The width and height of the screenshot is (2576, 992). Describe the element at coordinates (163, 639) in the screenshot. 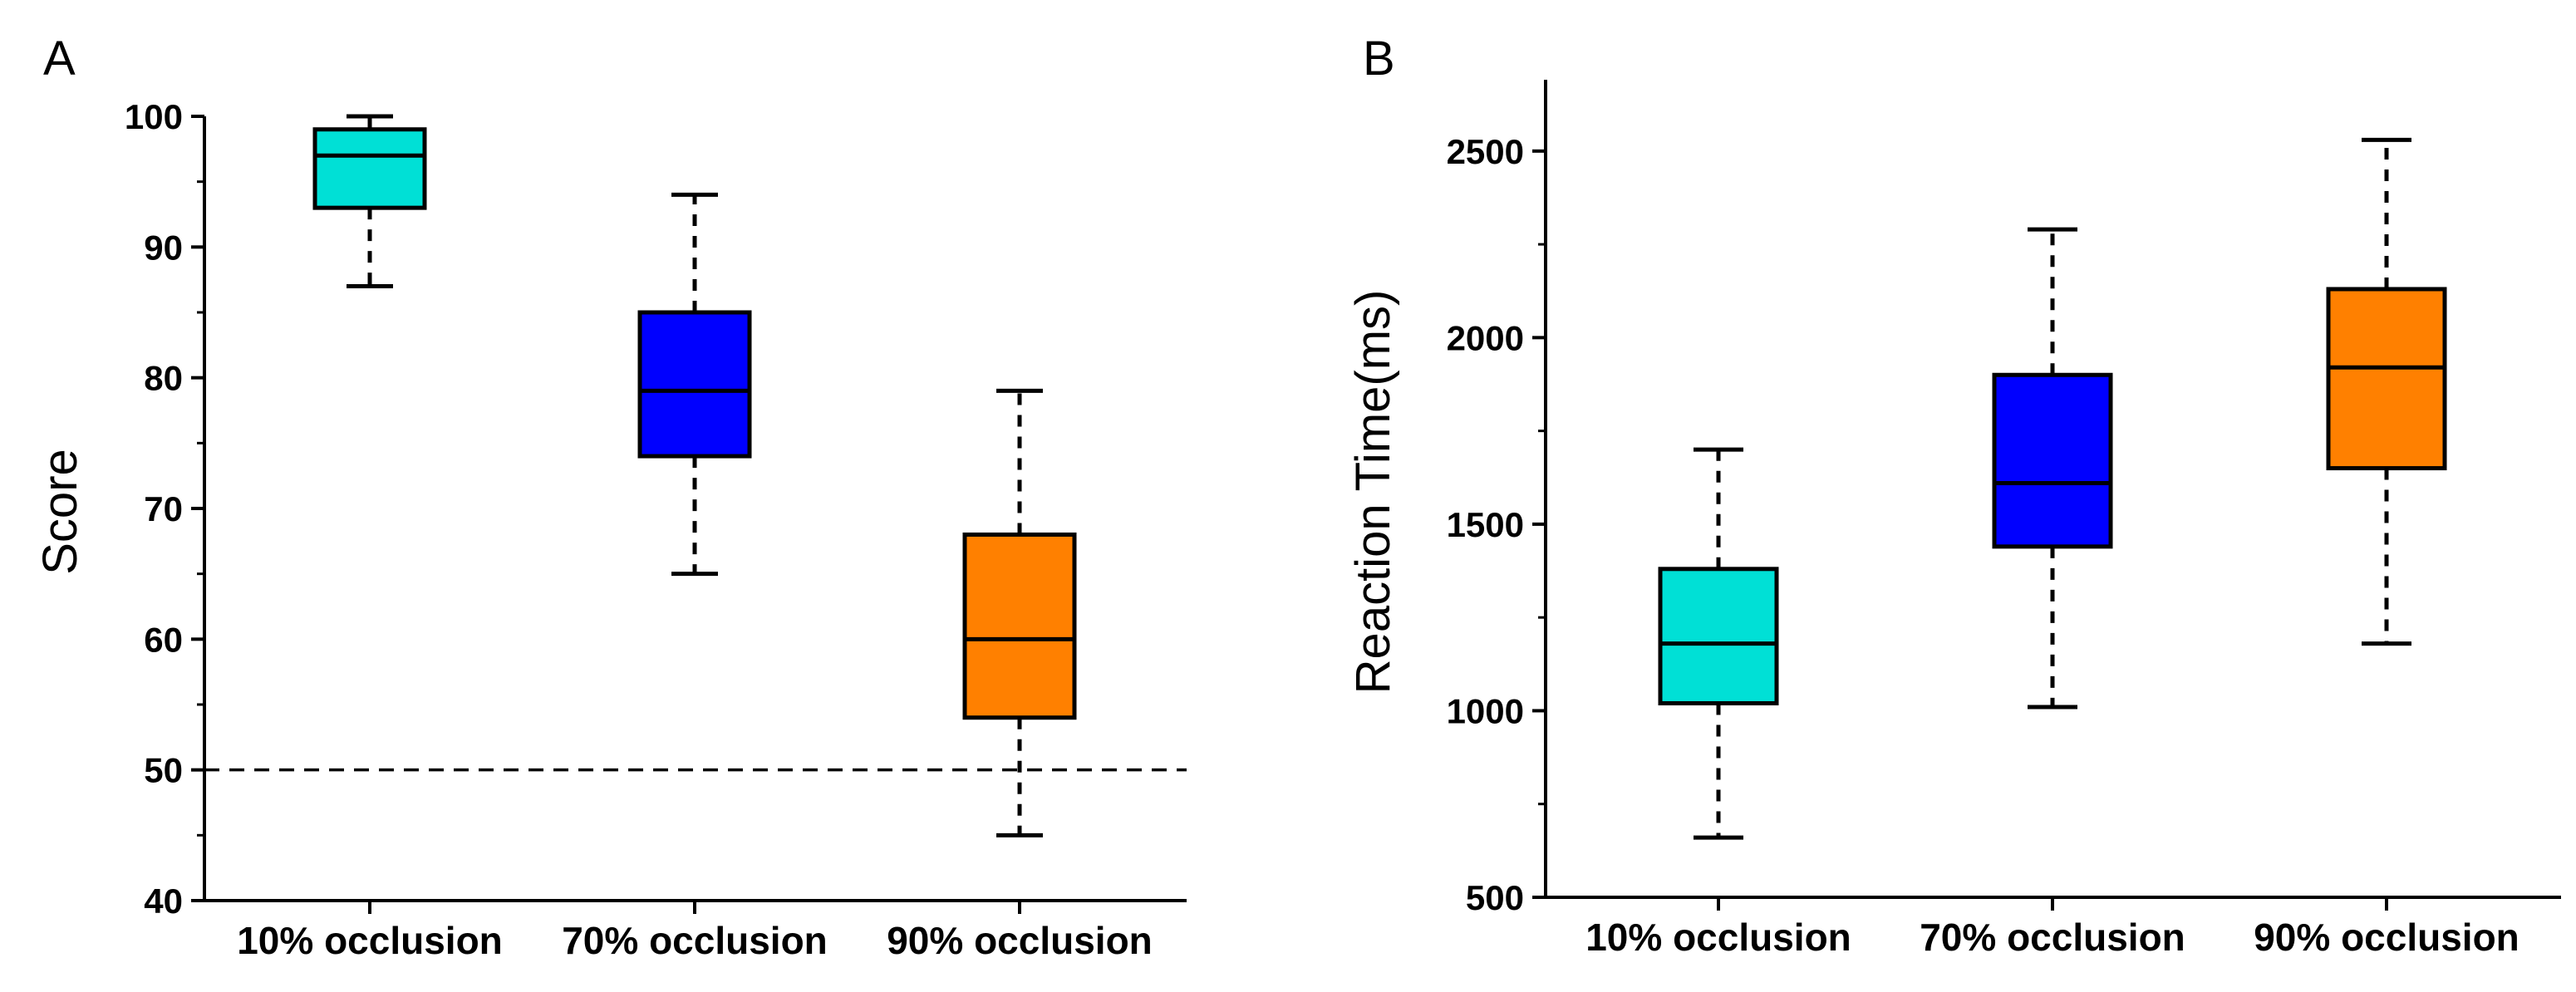

I see `y-tick-label: 60` at that location.